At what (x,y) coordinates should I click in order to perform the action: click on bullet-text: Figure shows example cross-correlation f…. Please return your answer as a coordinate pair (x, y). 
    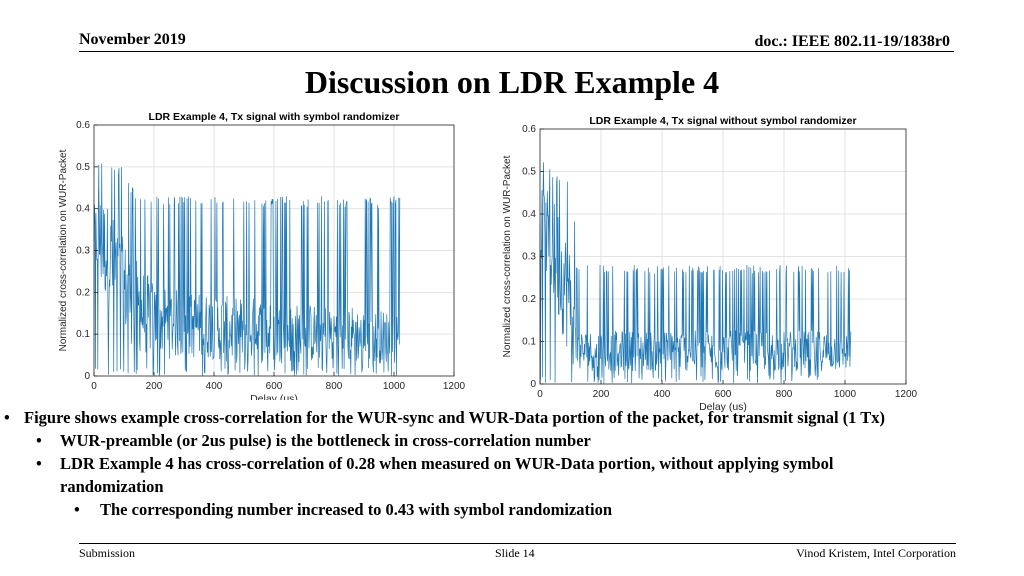
    Looking at the image, I should click on (455, 417).